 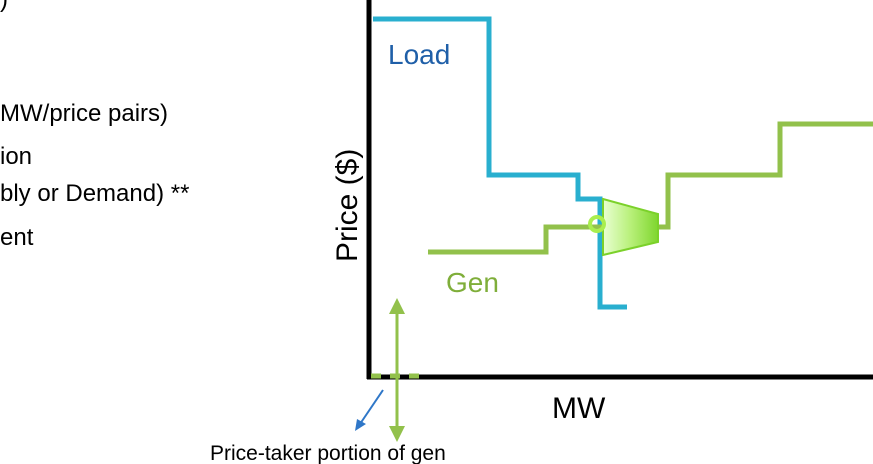 What do you see at coordinates (360, 425) in the screenshot?
I see `annotation-arrowhead-icon` at bounding box center [360, 425].